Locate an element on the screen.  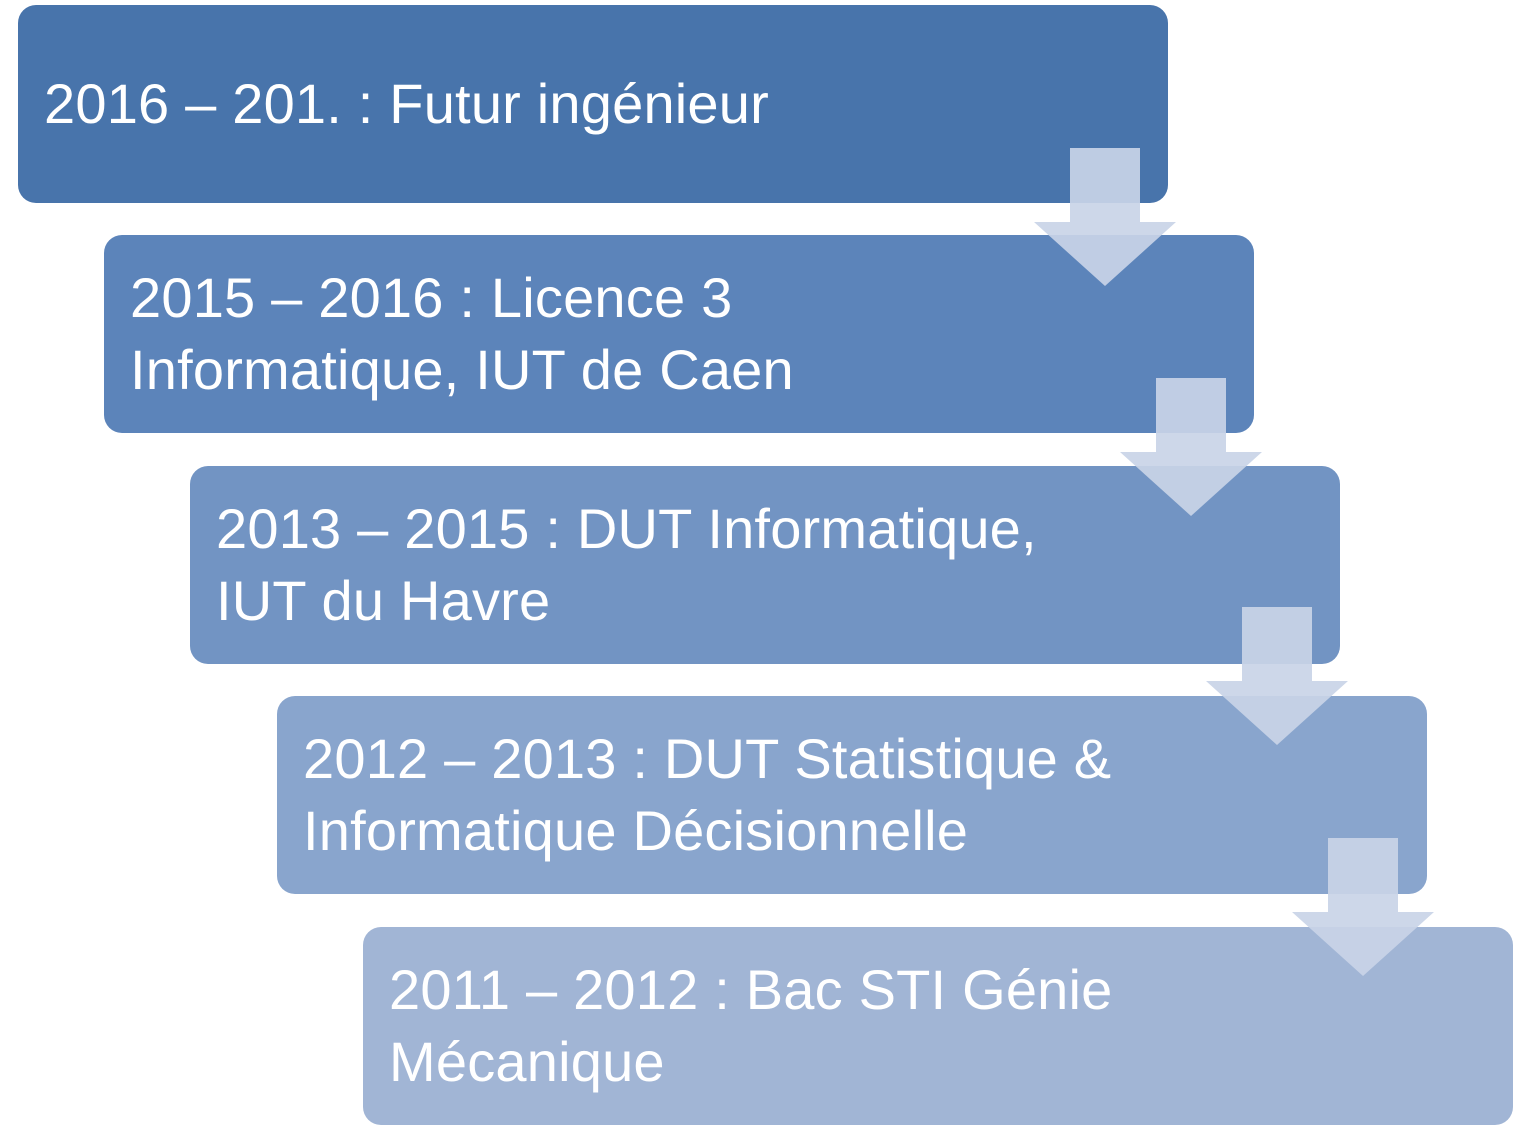
step-label: 2016 – 201. : Futur ingénieur is located at coordinates (406, 103).